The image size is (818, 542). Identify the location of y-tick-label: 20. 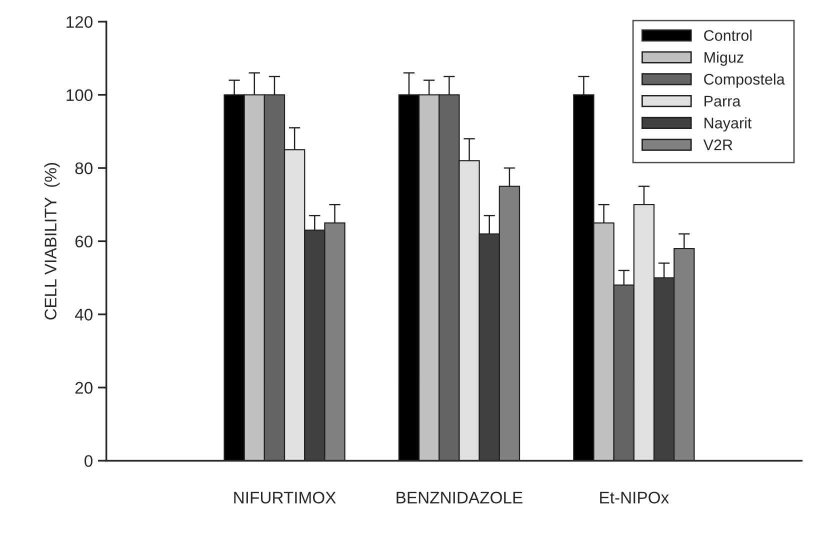
(83, 388).